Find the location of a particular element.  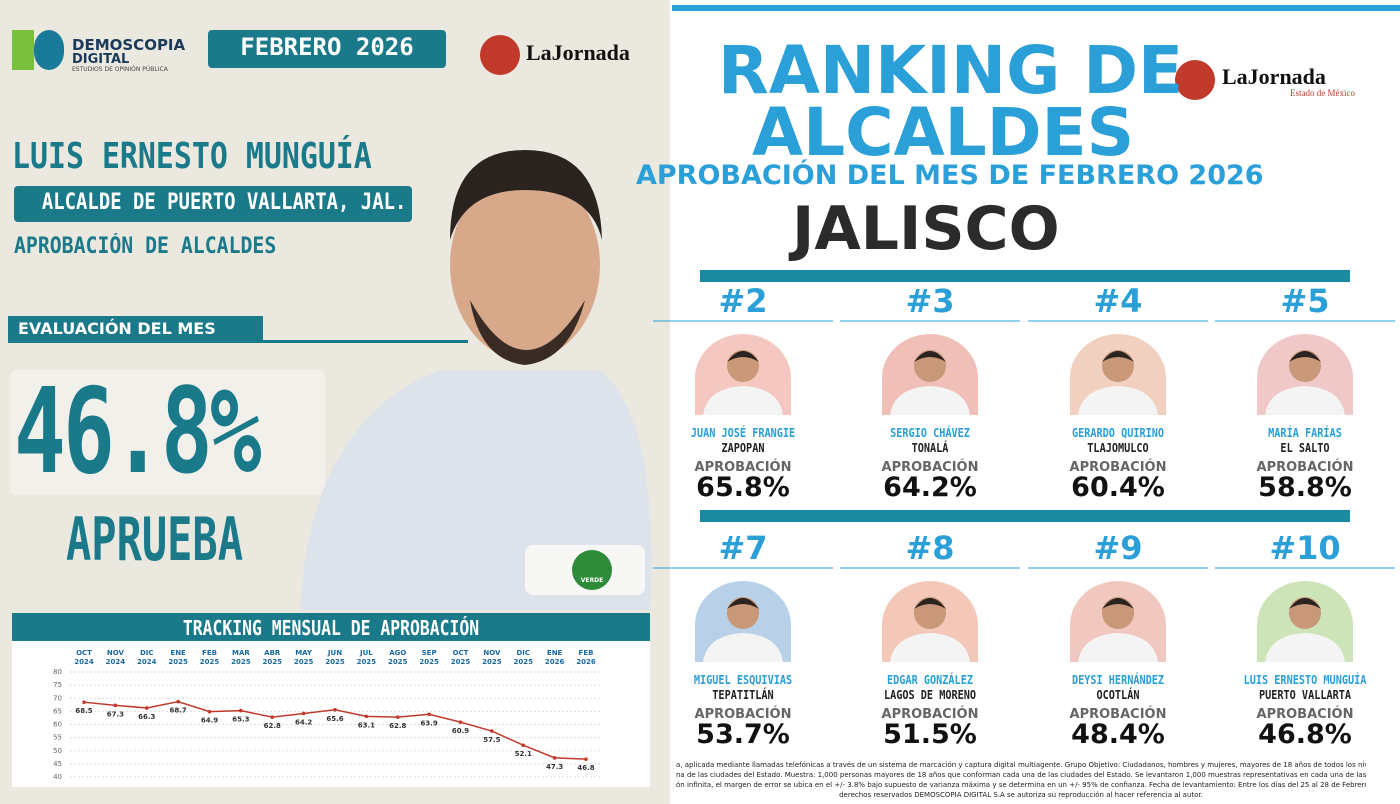

y-tick-label: 65 is located at coordinates (57, 711).